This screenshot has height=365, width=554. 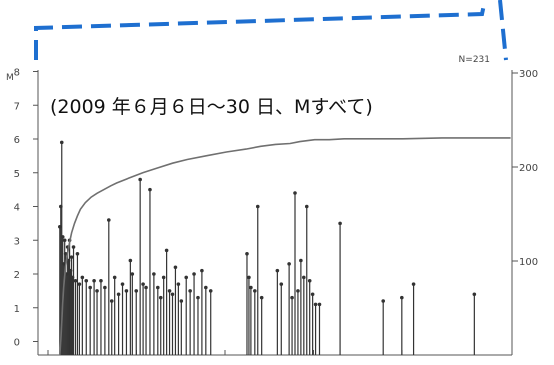 What do you see at coordinates (17, 208) in the screenshot?
I see `left-tick-label: 4` at bounding box center [17, 208].